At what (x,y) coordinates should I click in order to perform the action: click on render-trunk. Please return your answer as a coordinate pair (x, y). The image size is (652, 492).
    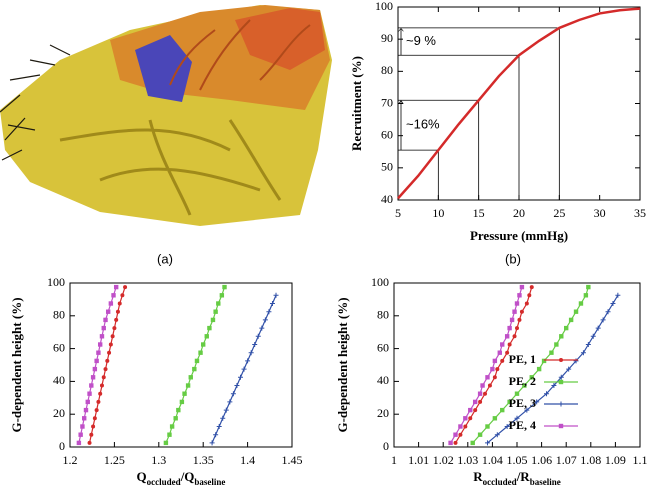
    Looking at the image, I should click on (170, 167).